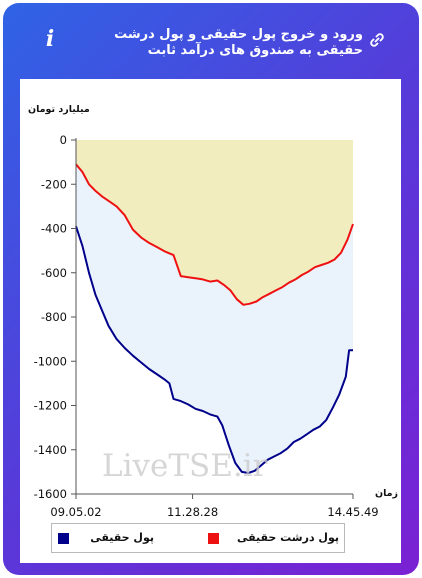  What do you see at coordinates (63, 140) in the screenshot?
I see `y-tick-label: 0` at bounding box center [63, 140].